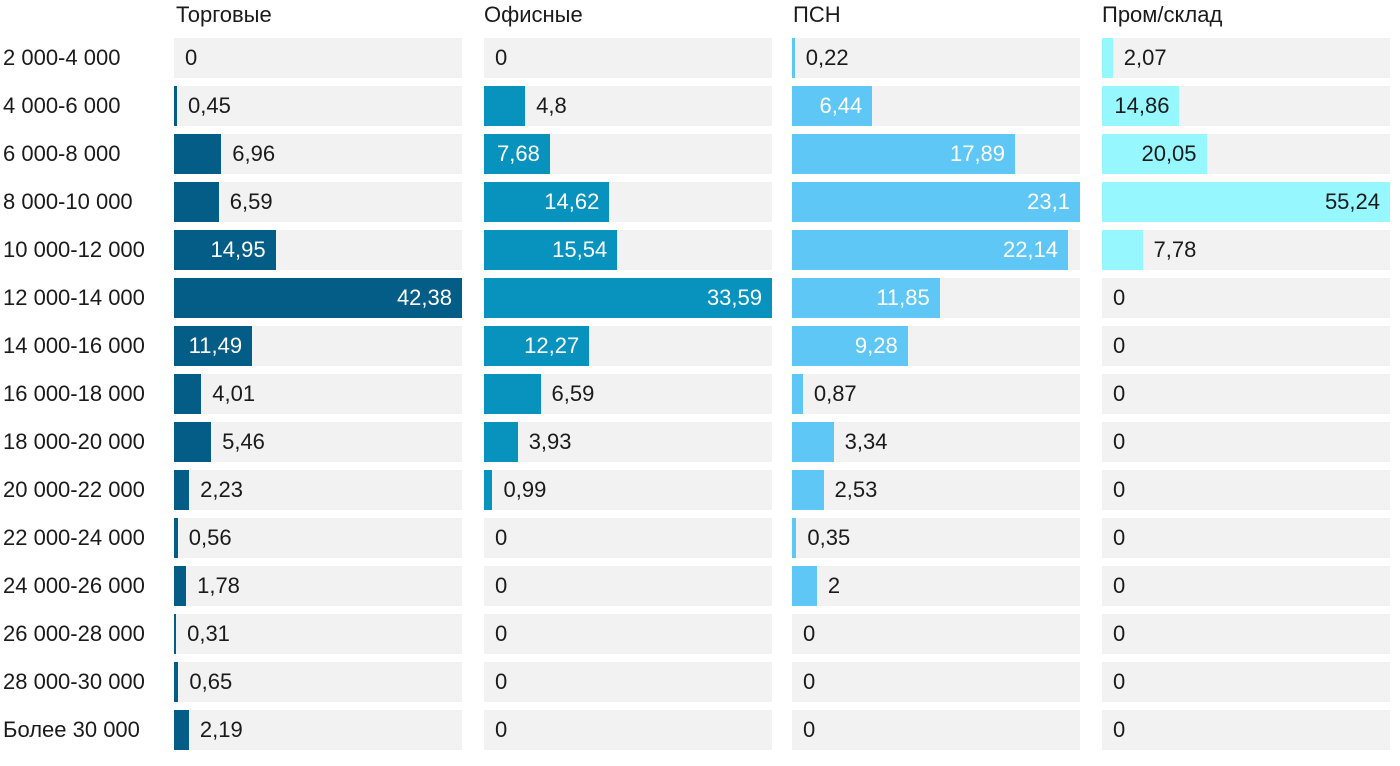  I want to click on bar-track: 0,45, so click(318, 106).